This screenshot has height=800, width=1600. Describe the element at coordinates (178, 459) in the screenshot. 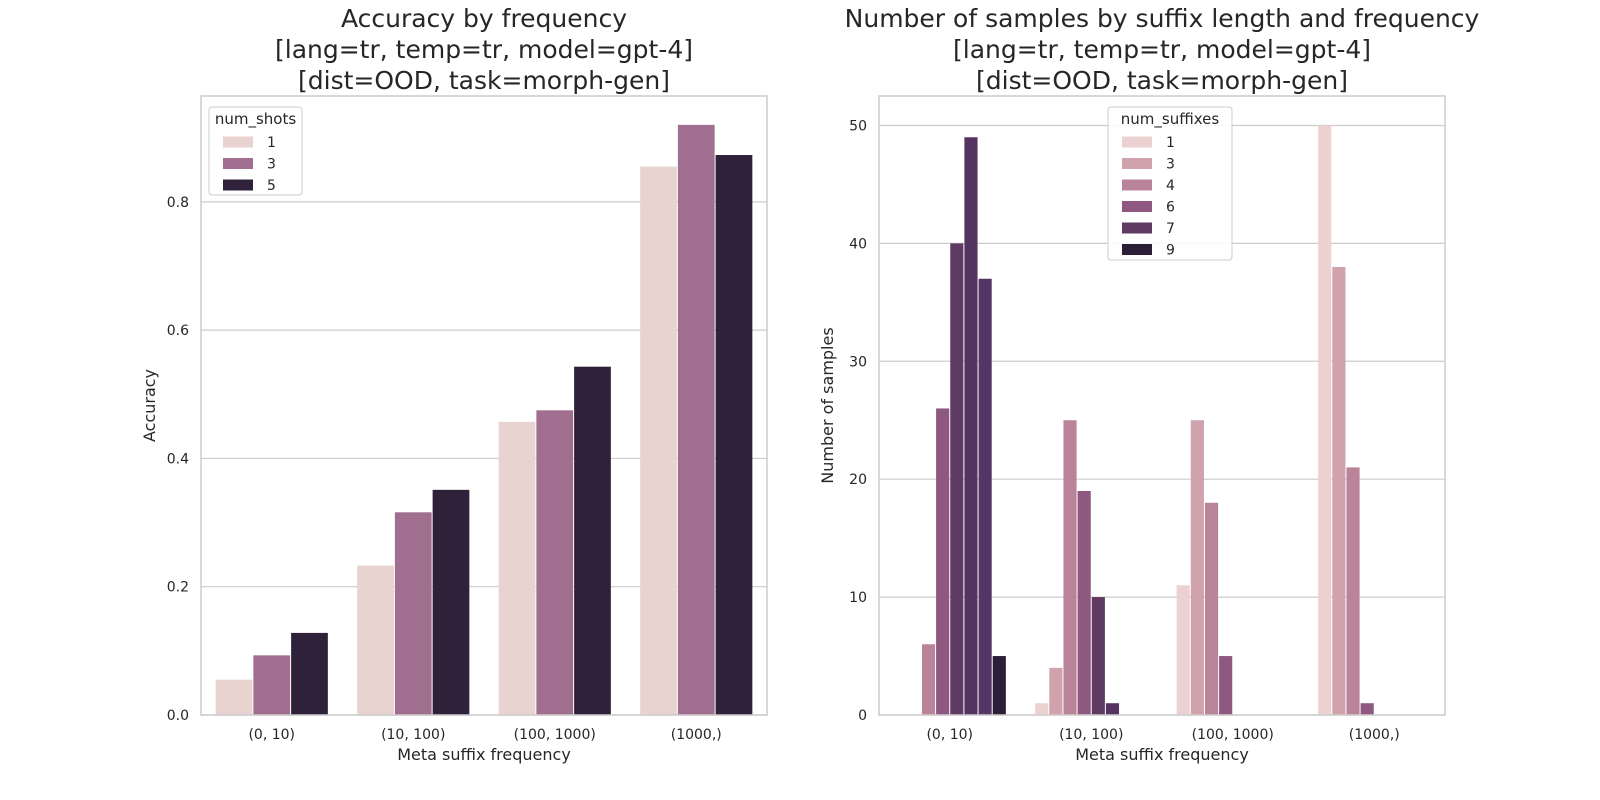

I see `y-tick-label: 0.4` at that location.